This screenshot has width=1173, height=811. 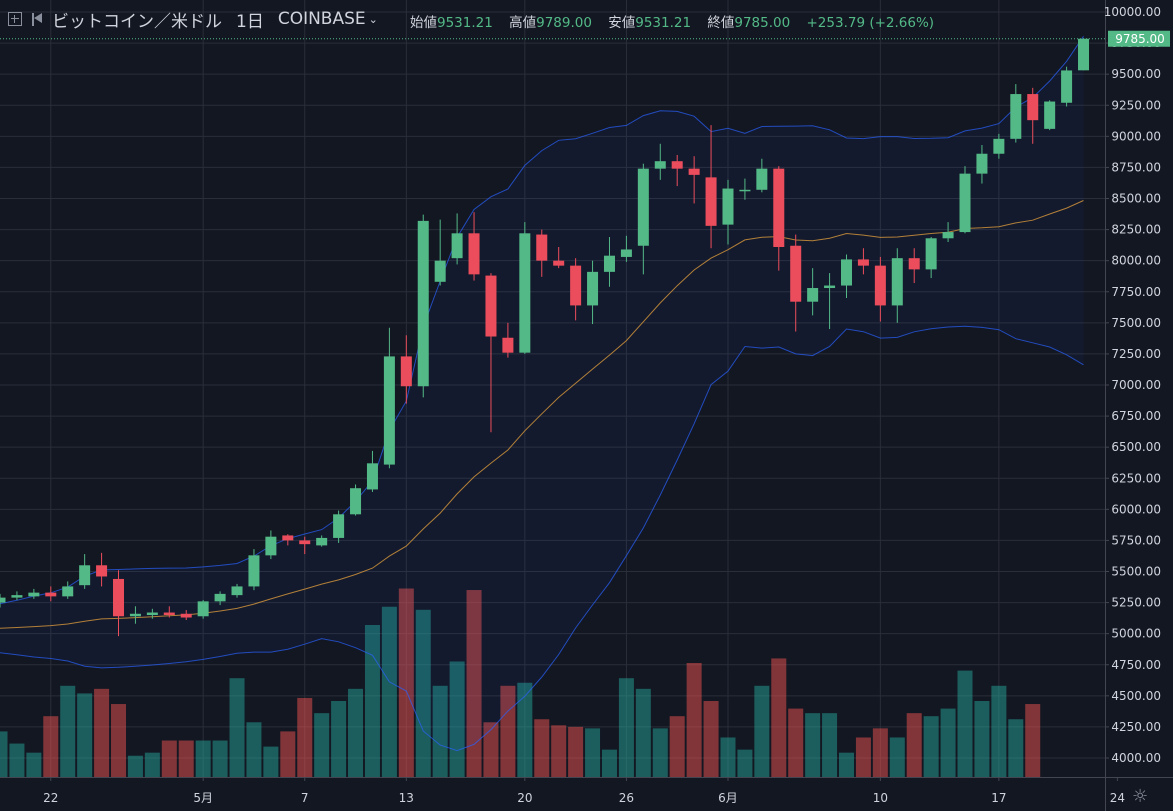 What do you see at coordinates (305, 798) in the screenshot?
I see `time-tick-label: 7` at bounding box center [305, 798].